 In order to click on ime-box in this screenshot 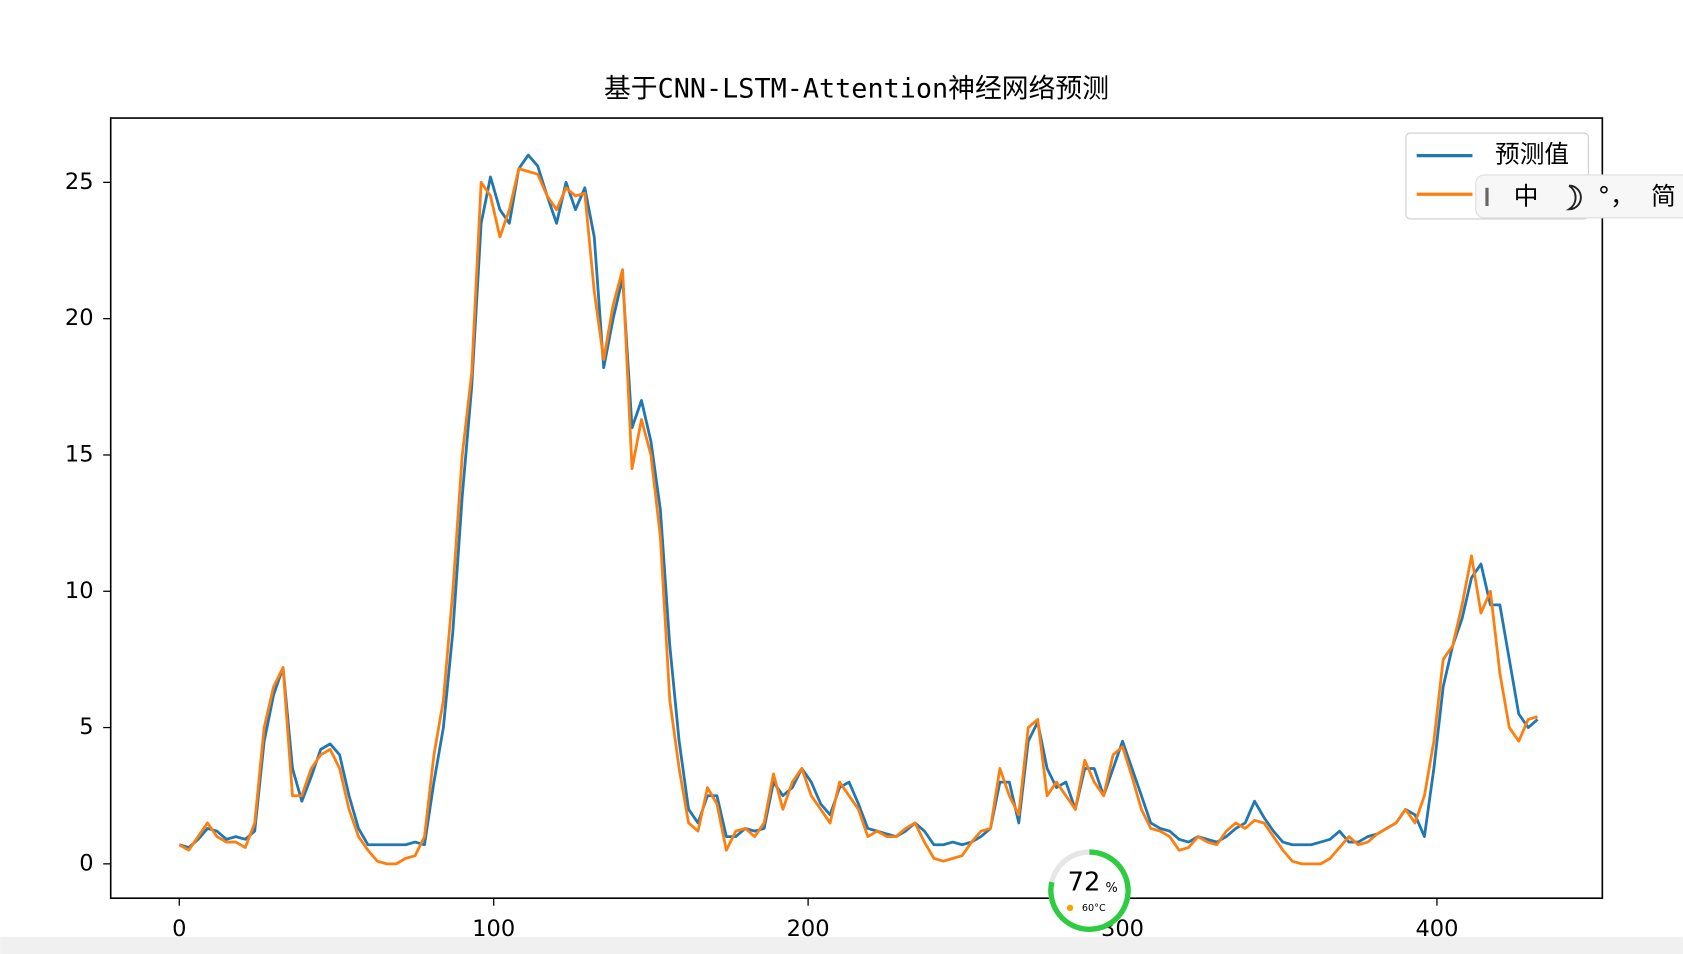, I will do `click(1579, 196)`.